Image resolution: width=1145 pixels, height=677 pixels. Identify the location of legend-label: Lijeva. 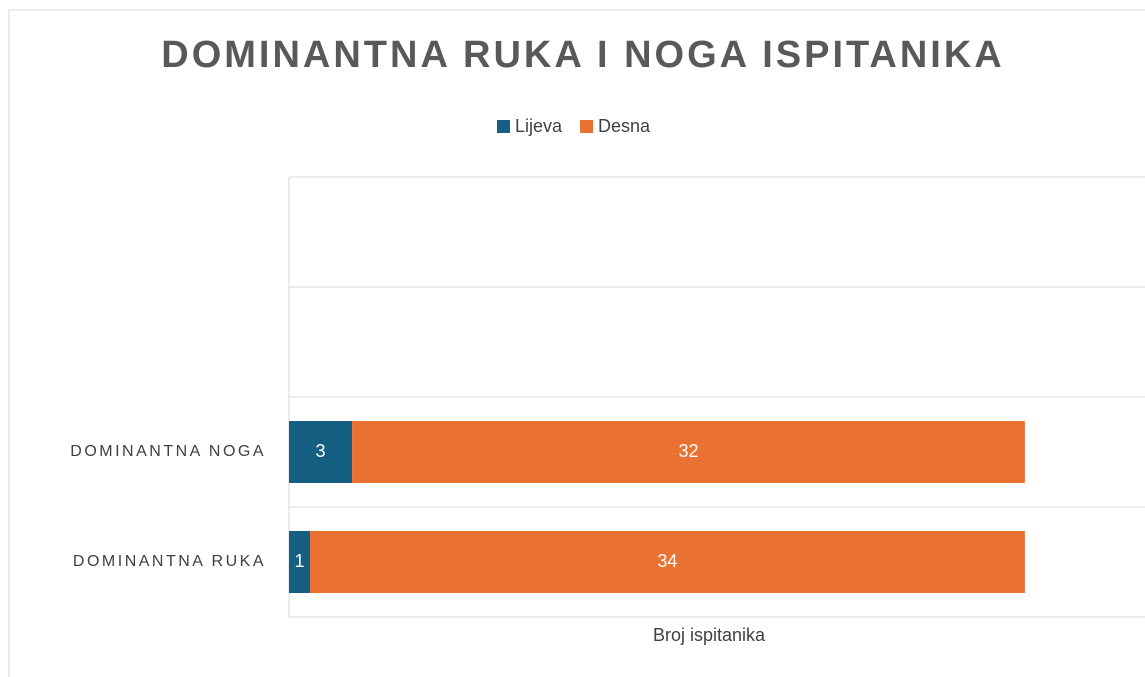
(539, 126).